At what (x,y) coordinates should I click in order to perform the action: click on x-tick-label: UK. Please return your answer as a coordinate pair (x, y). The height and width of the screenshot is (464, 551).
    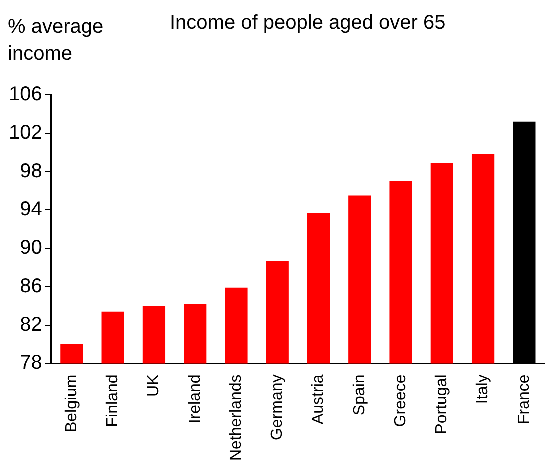
    Looking at the image, I should click on (154, 385).